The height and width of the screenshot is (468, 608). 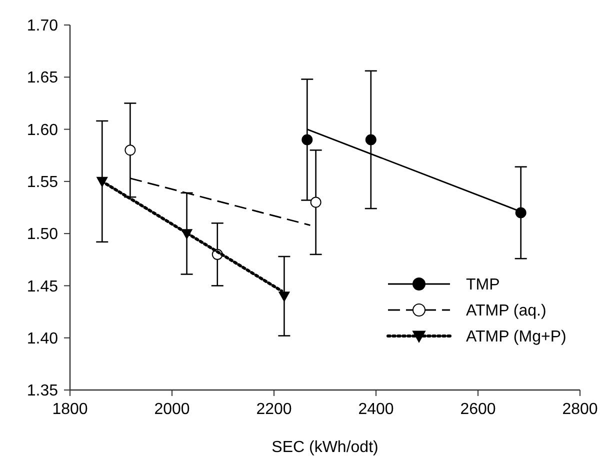 I want to click on y-tick-label: 1.60, so click(x=42, y=130).